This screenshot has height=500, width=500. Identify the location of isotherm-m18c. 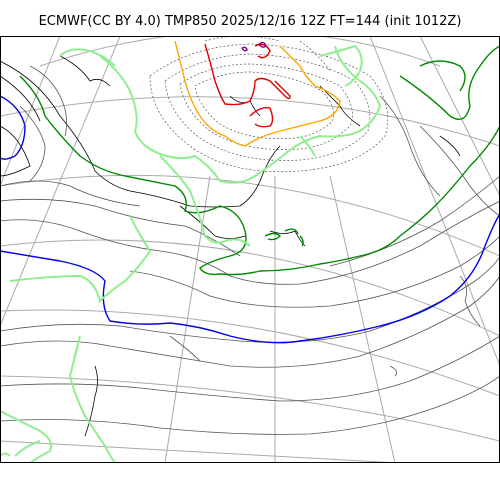
(257, 93).